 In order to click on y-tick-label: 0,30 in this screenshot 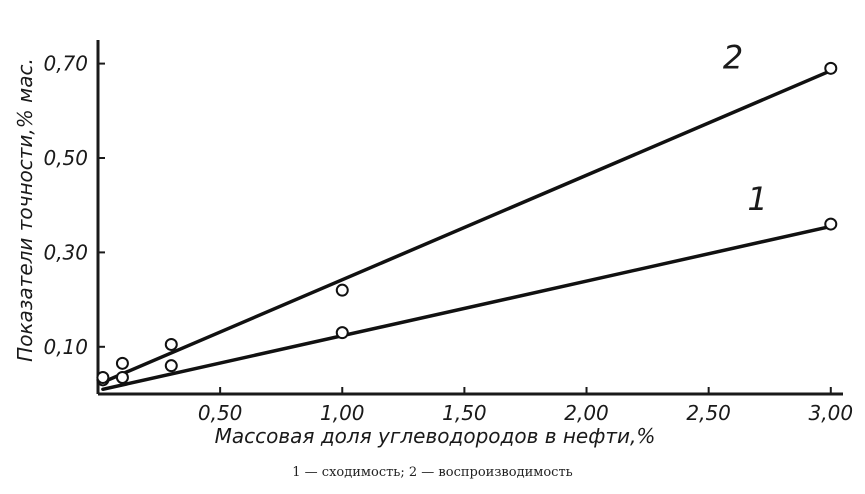, I will do `click(65, 252)`.